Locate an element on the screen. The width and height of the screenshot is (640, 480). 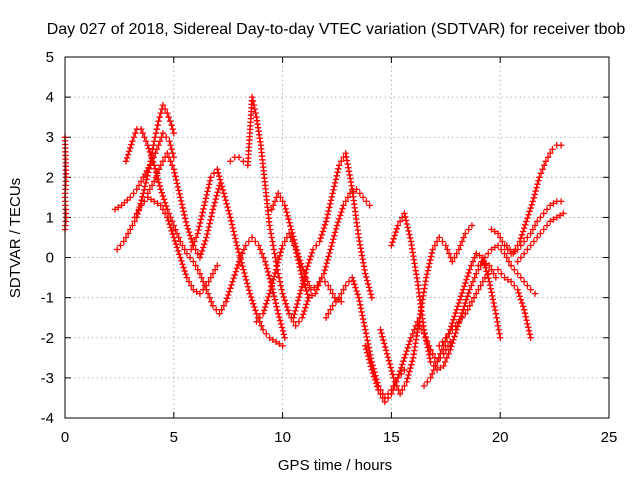
y-axis-label: SDTVAR / TECUs is located at coordinates (15, 238).